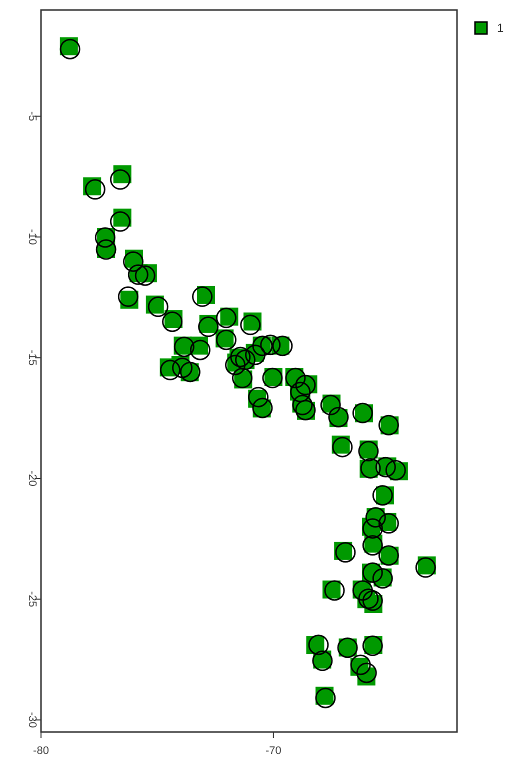  What do you see at coordinates (273, 751) in the screenshot?
I see `x-tick-label: -70` at bounding box center [273, 751].